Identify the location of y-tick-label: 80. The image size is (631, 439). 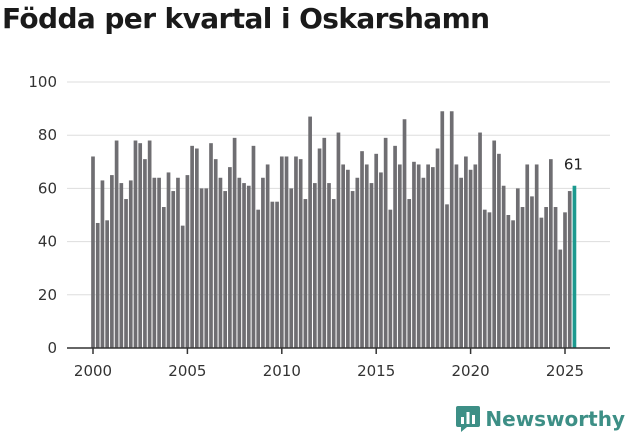
(47, 135).